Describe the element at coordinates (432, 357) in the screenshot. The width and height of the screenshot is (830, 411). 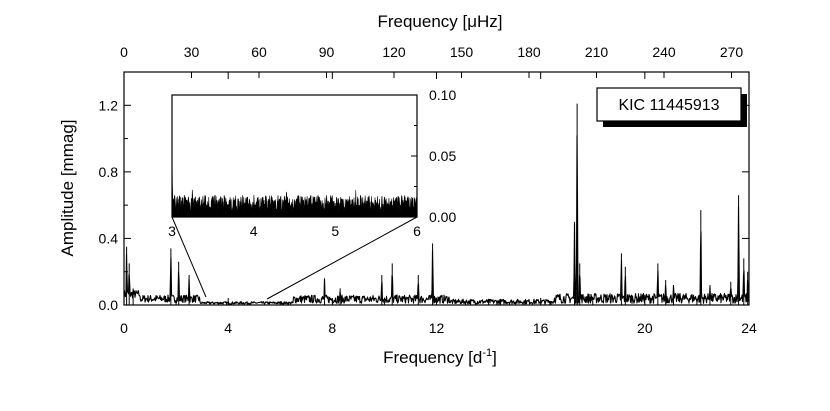
I see `x-axis-title-main: Frequency [d` at that location.